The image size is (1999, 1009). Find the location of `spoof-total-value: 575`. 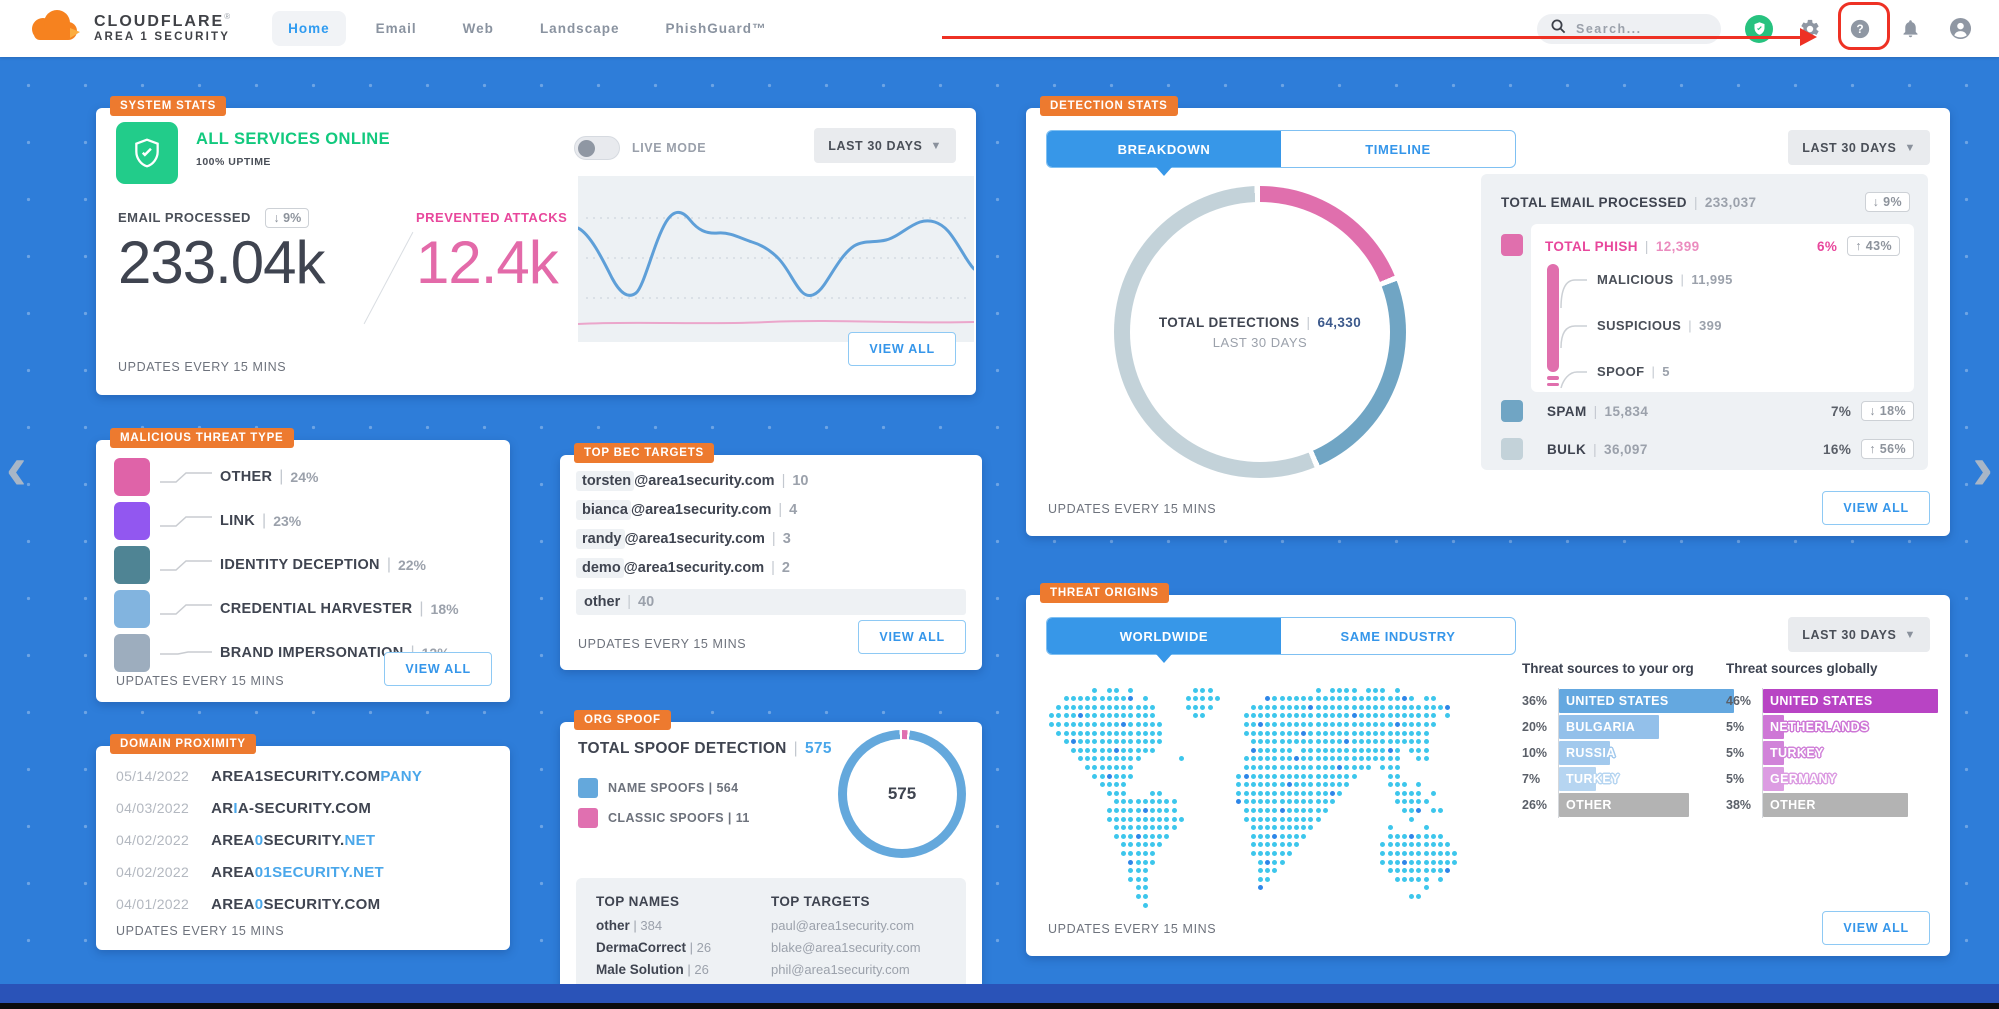

spoof-total-value: 575 is located at coordinates (818, 748).